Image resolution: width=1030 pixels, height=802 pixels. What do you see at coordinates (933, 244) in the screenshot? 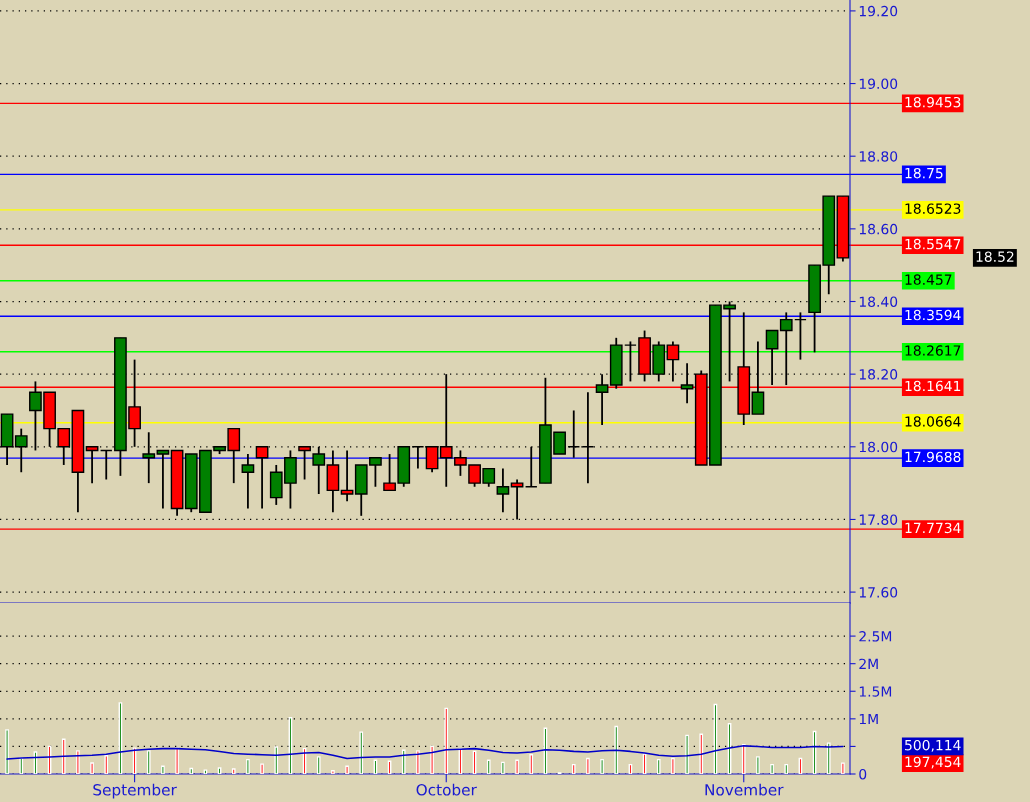
I see `ref-line-label: 18.5547` at bounding box center [933, 244].